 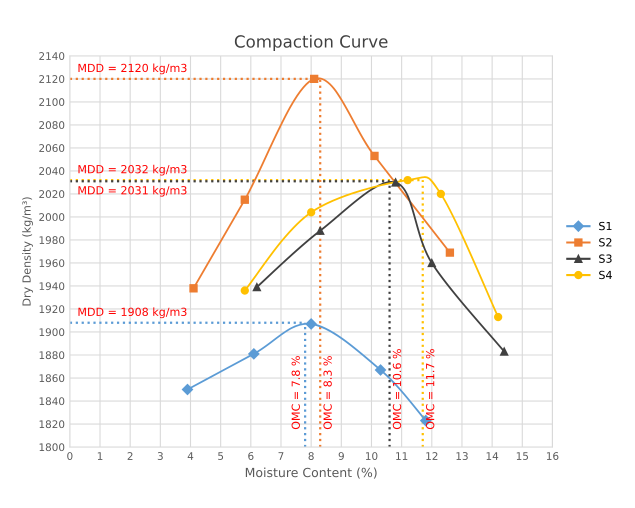 What do you see at coordinates (130, 456) in the screenshot?
I see `x-tick-label: 2` at bounding box center [130, 456].